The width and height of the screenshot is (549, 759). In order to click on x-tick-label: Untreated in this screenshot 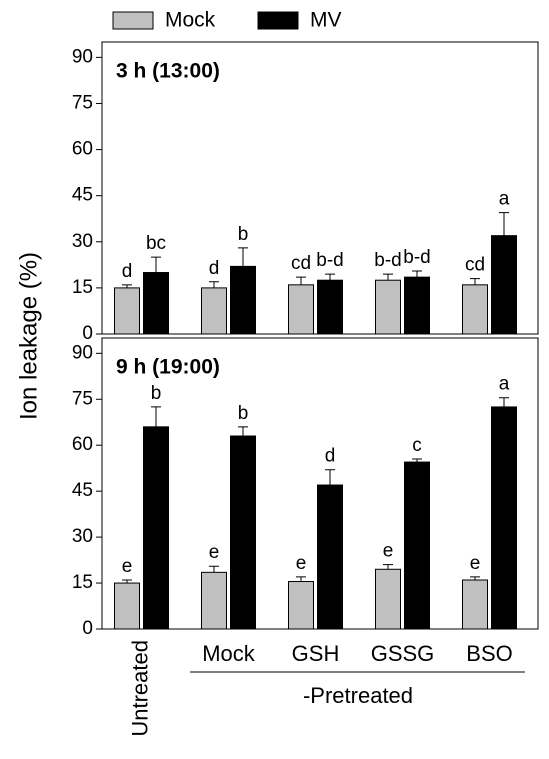, I will do `click(139, 688)`.